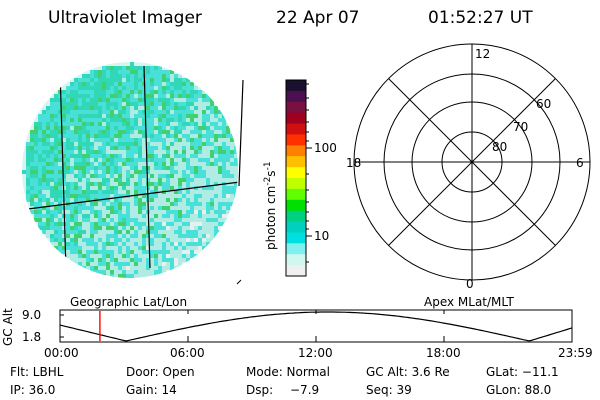 The width and height of the screenshot is (600, 400). I want to click on instrument-title: Ultraviolet Imager, so click(125, 18).